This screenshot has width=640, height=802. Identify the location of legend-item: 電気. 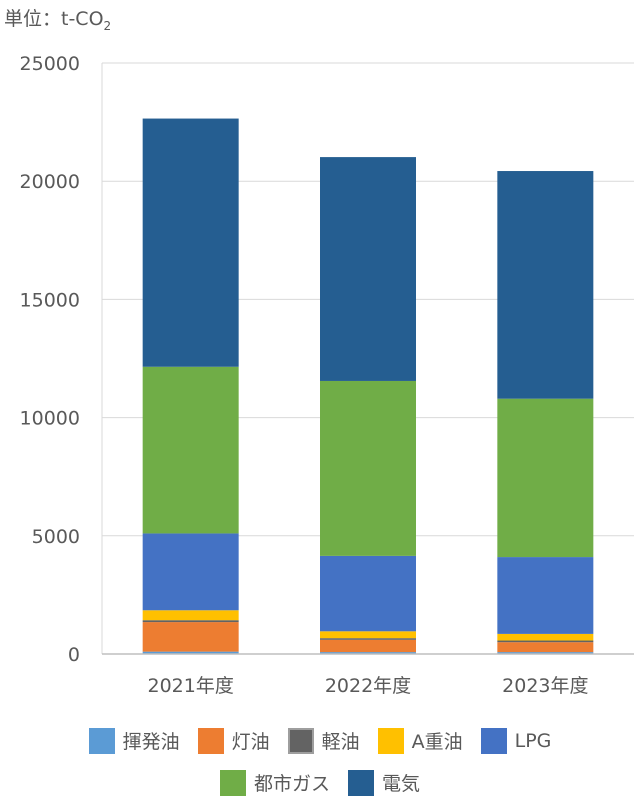
(384, 782).